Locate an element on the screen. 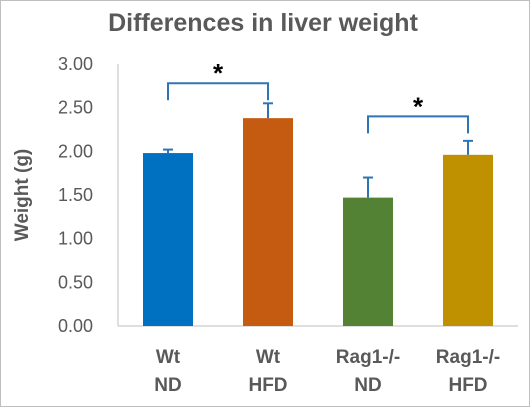  y-tick-label: 1.50 is located at coordinates (75, 195).